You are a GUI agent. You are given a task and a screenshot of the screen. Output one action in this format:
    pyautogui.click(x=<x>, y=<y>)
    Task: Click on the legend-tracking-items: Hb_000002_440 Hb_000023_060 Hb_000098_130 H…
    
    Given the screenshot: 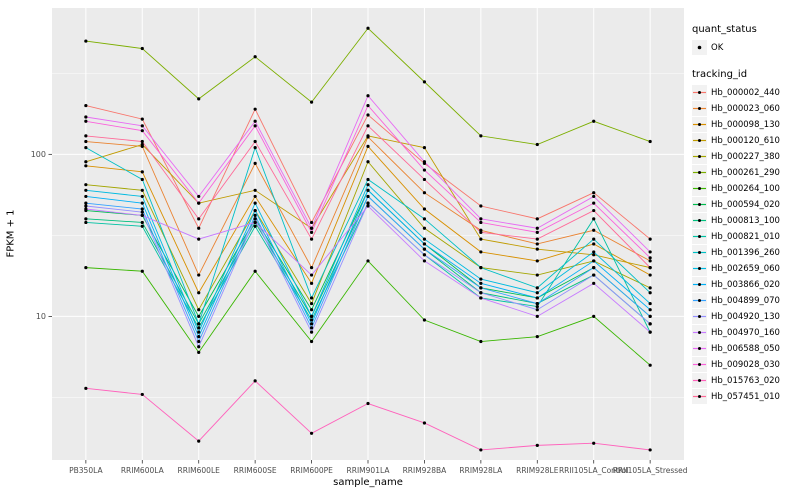 What is the action you would take?
    pyautogui.click(x=745, y=244)
    